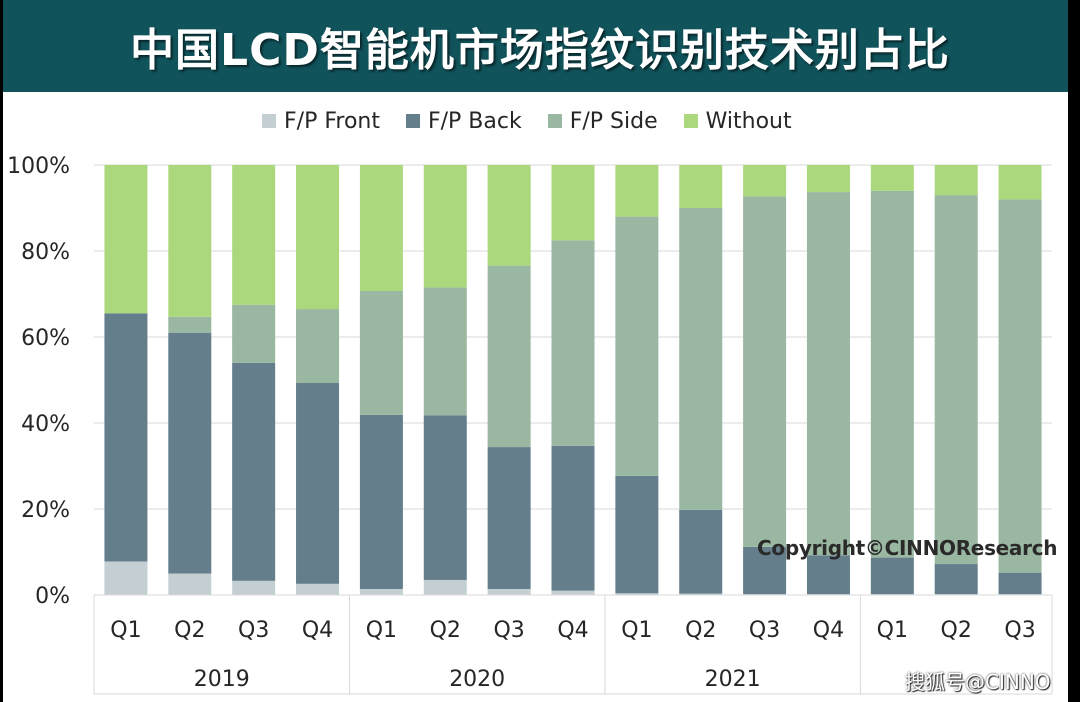  What do you see at coordinates (477, 679) in the screenshot?
I see `x-group-label: 2020` at bounding box center [477, 679].